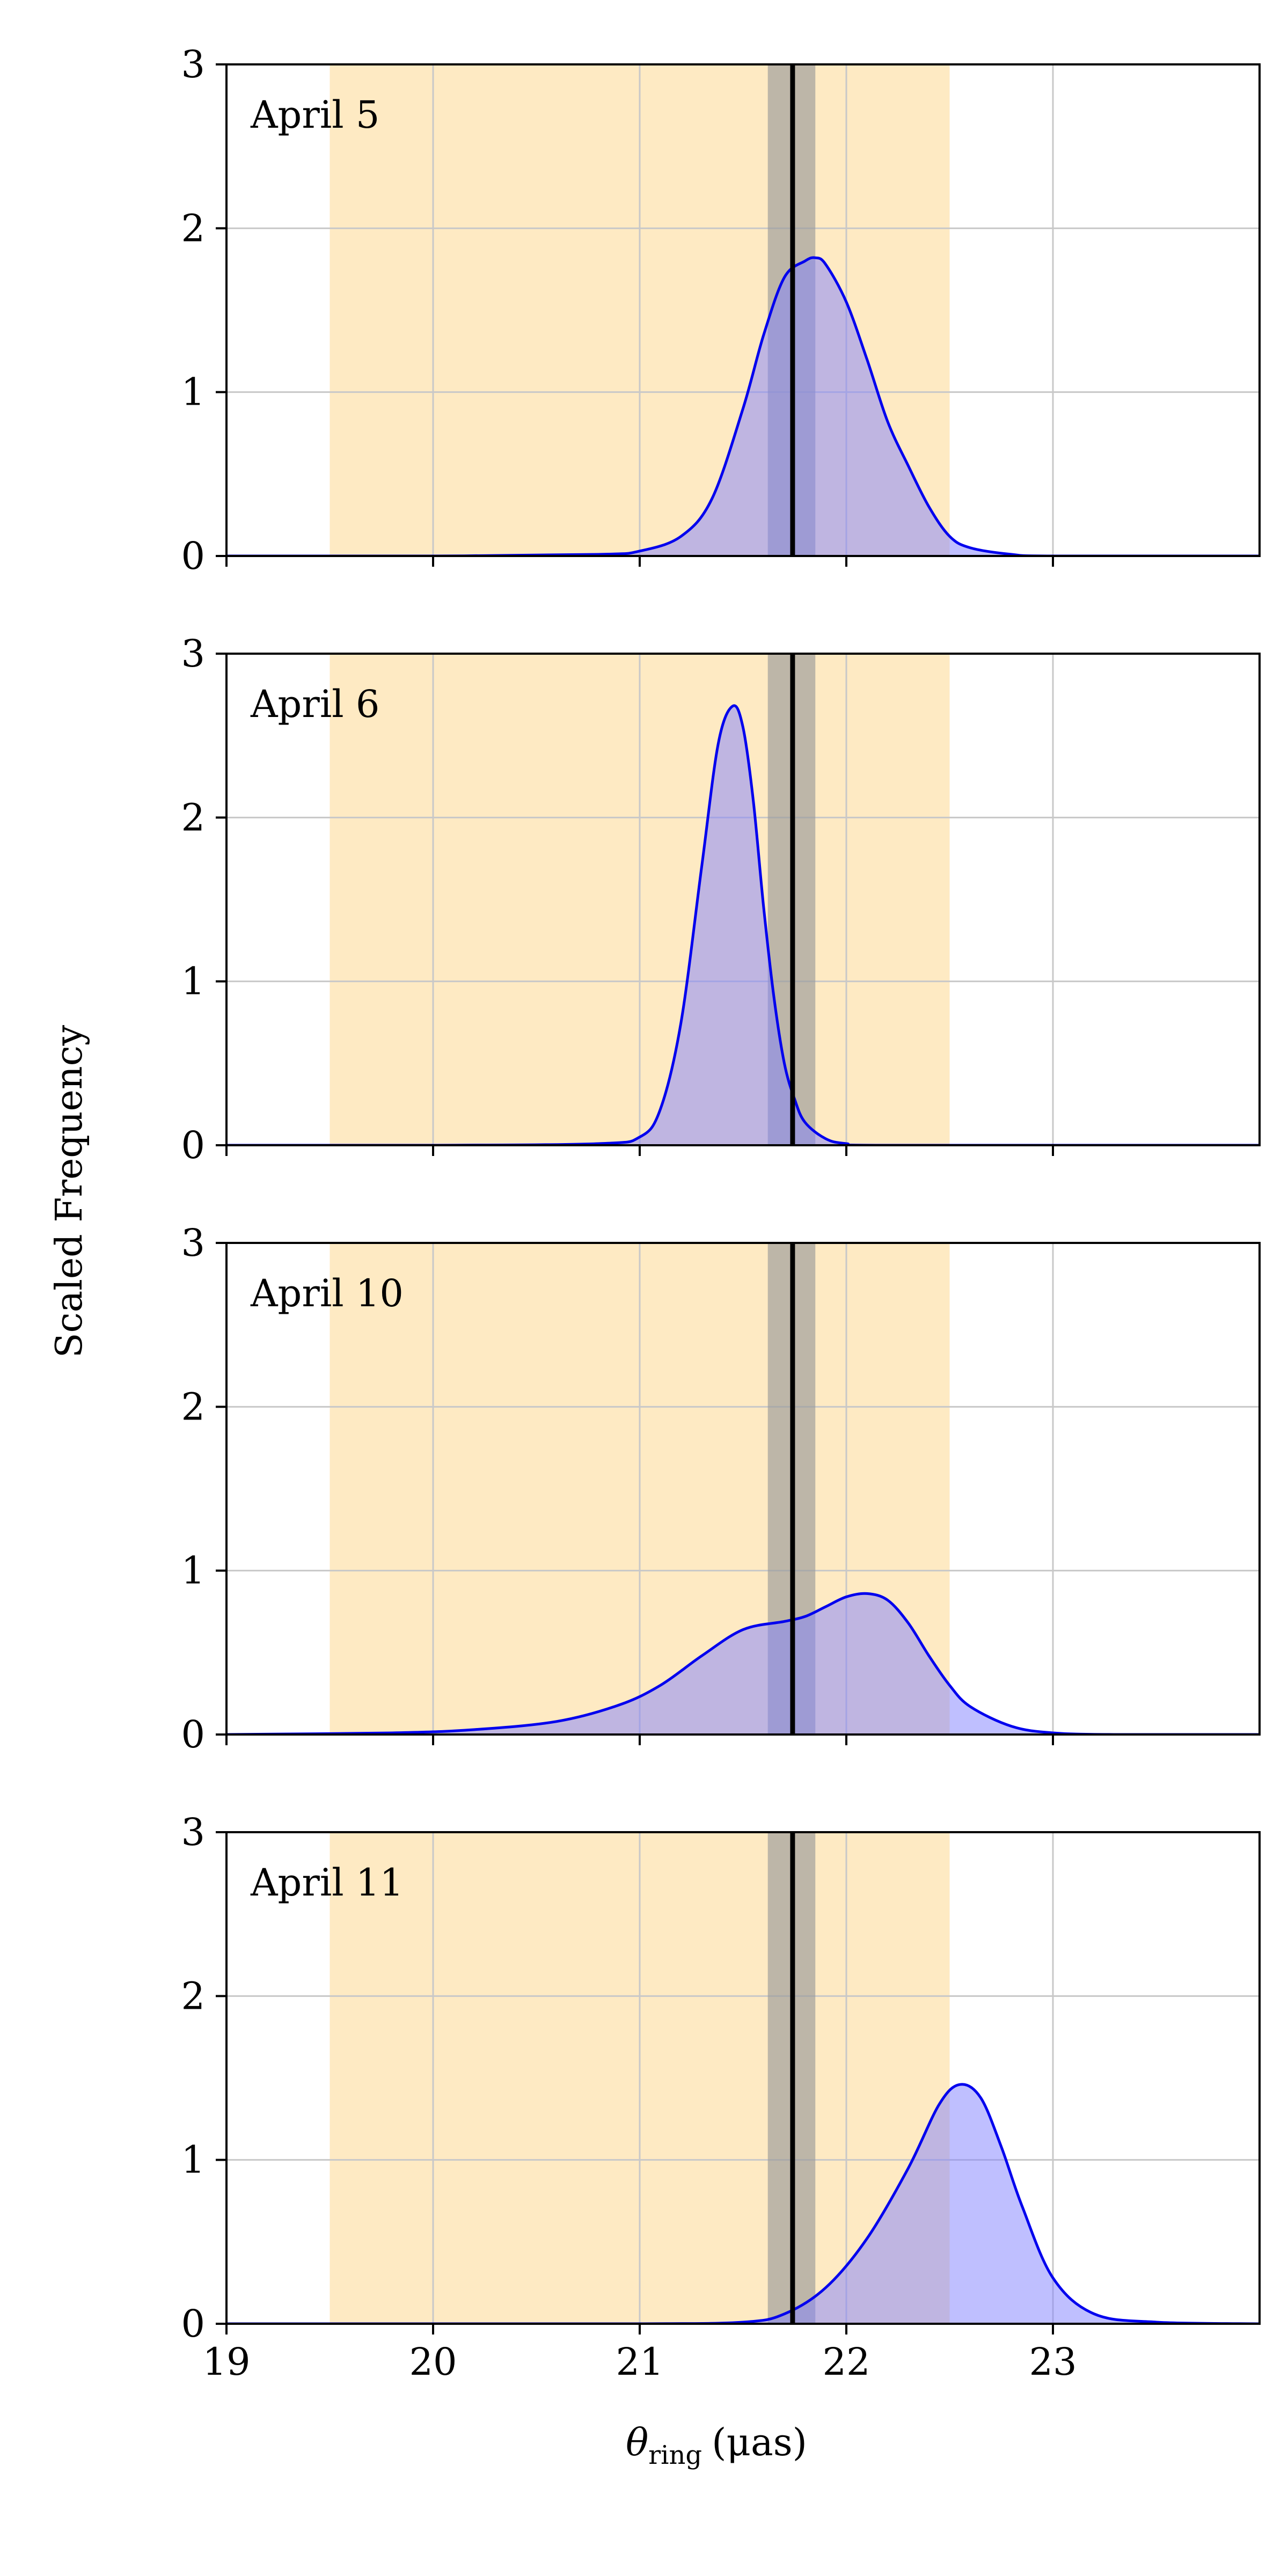  What do you see at coordinates (675, 2455) in the screenshot?
I see `x-axis-label-subscript: ring` at bounding box center [675, 2455].